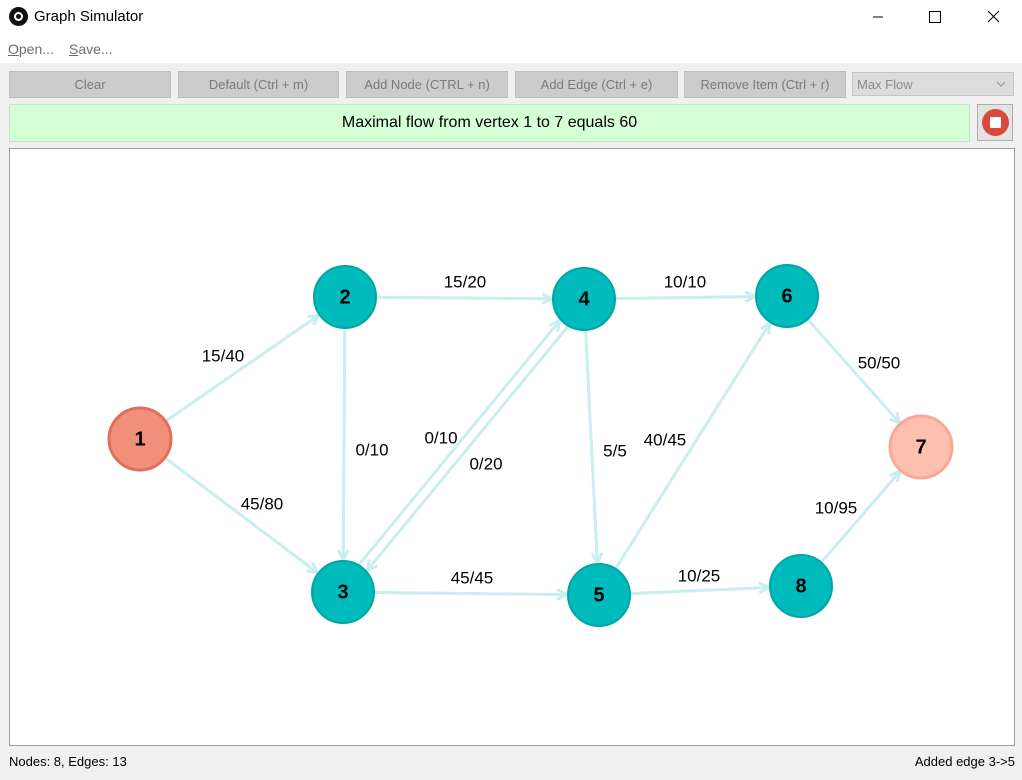 This screenshot has height=780, width=1022. I want to click on node-7: 7, so click(921, 447).